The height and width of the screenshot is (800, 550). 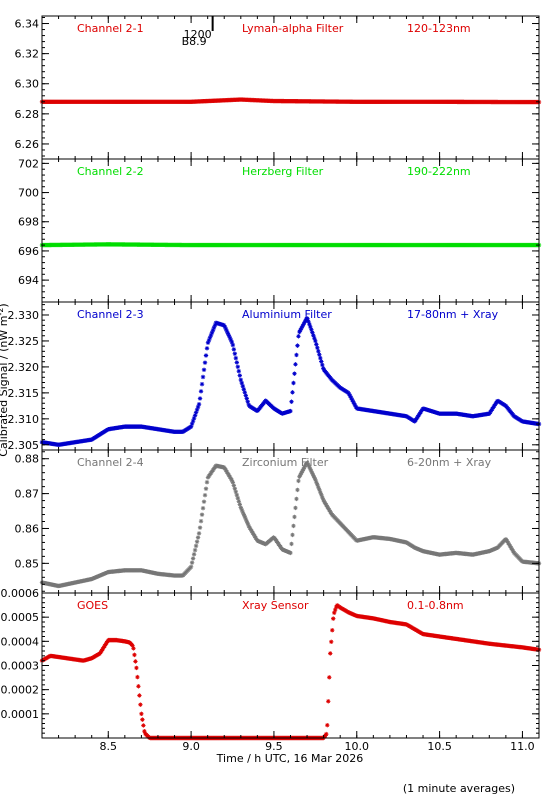 I want to click on panel-band-label: 0.1-0.8nm, so click(x=435, y=605).